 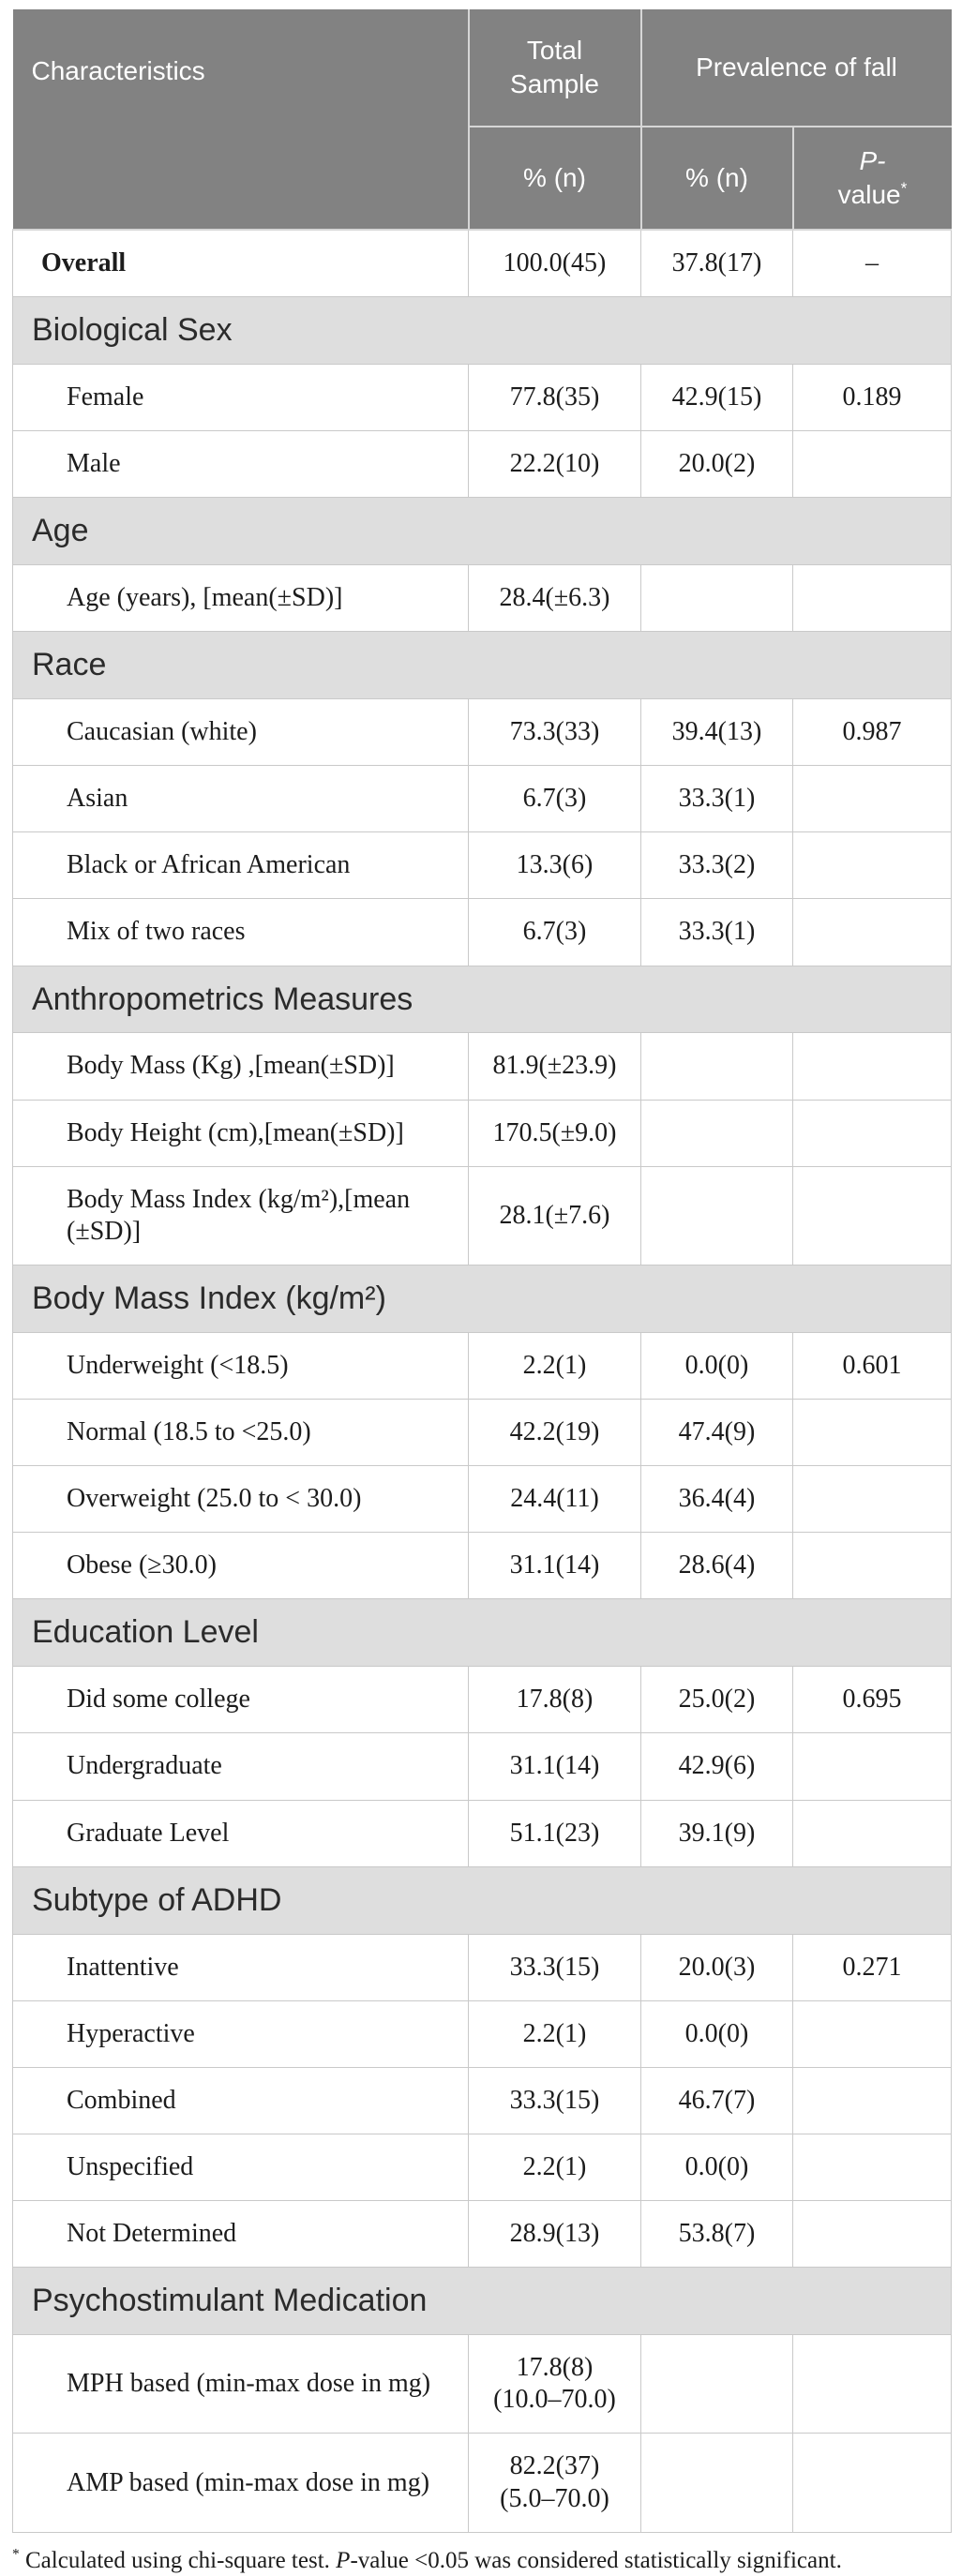 What do you see at coordinates (872, 1700) in the screenshot?
I see `p-value-cell: 0.695` at bounding box center [872, 1700].